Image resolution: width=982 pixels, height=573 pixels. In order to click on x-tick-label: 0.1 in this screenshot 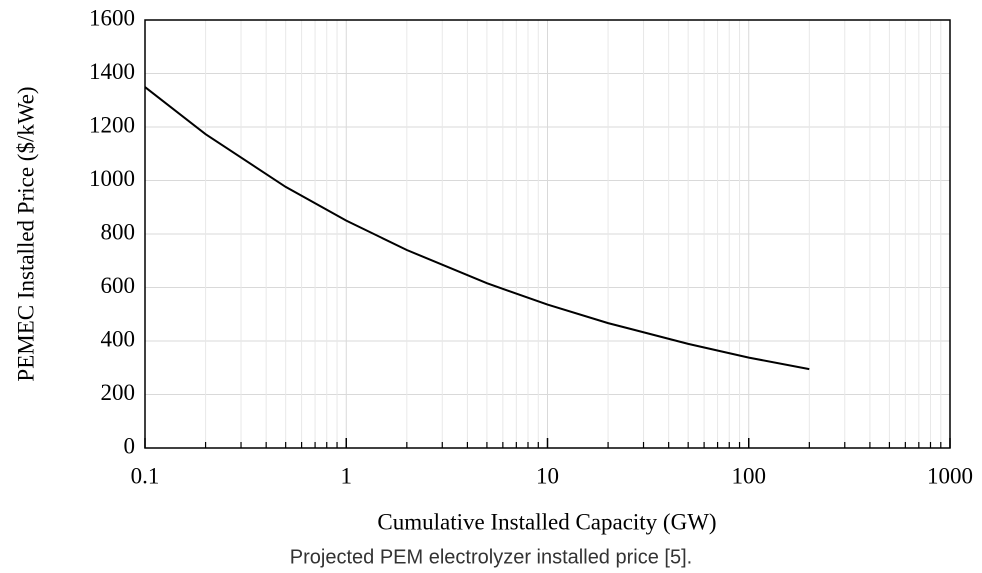, I will do `click(145, 475)`.